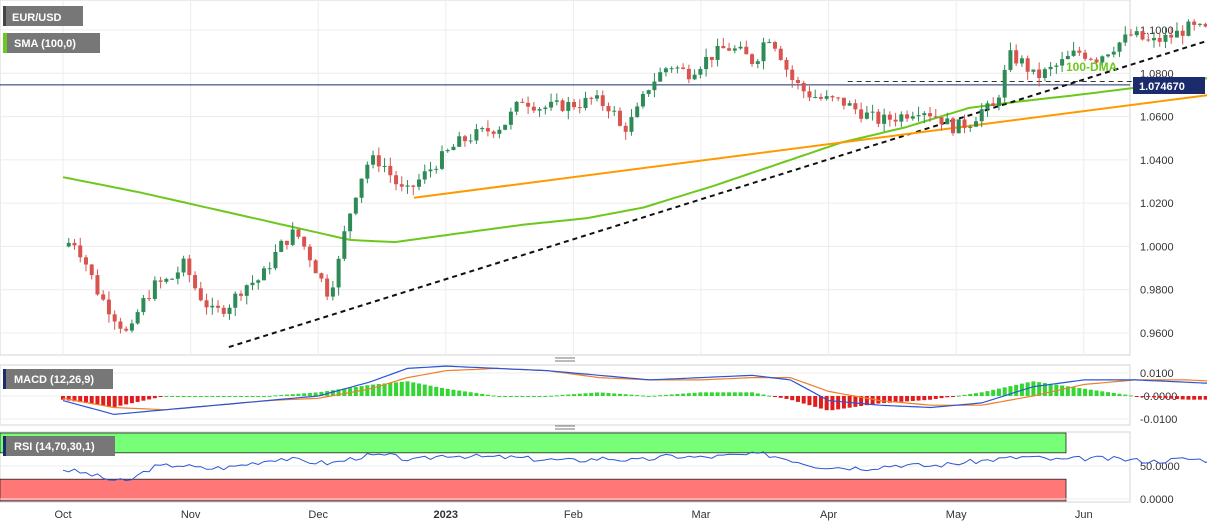  What do you see at coordinates (1157, 31) in the screenshot?
I see `price-tick-label: 1.1000` at bounding box center [1157, 31].